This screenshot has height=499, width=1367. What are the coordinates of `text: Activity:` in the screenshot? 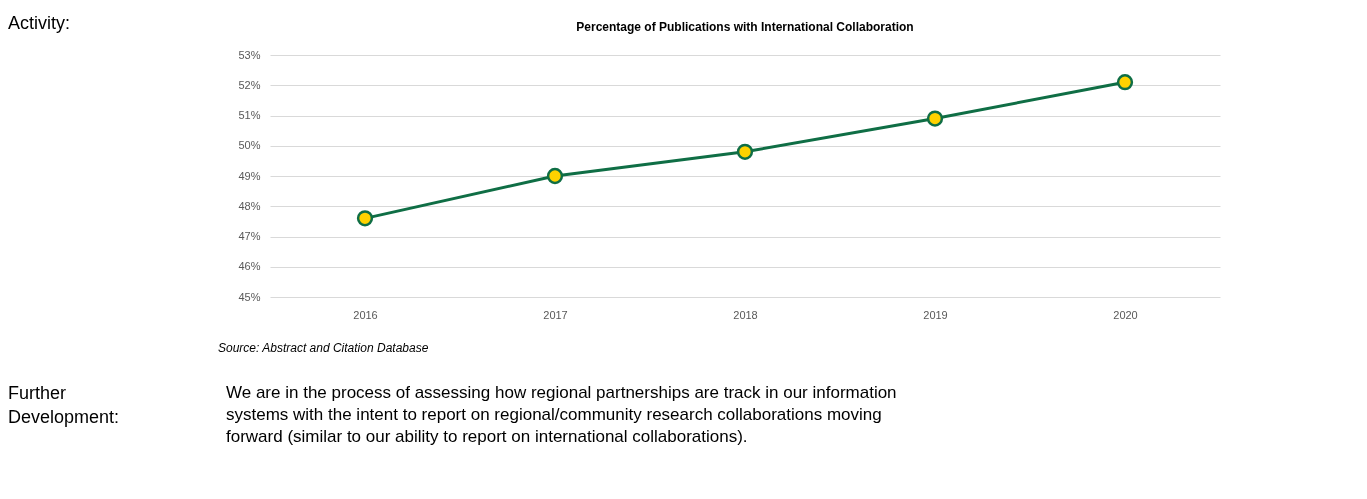 It's located at (39, 23).